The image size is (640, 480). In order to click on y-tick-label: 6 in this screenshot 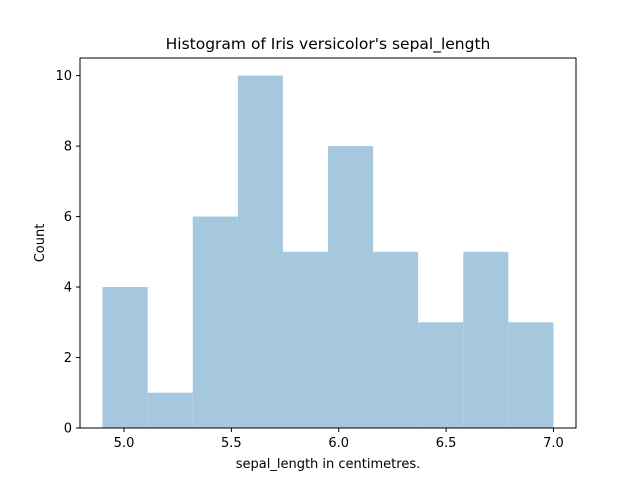, I will do `click(68, 217)`.